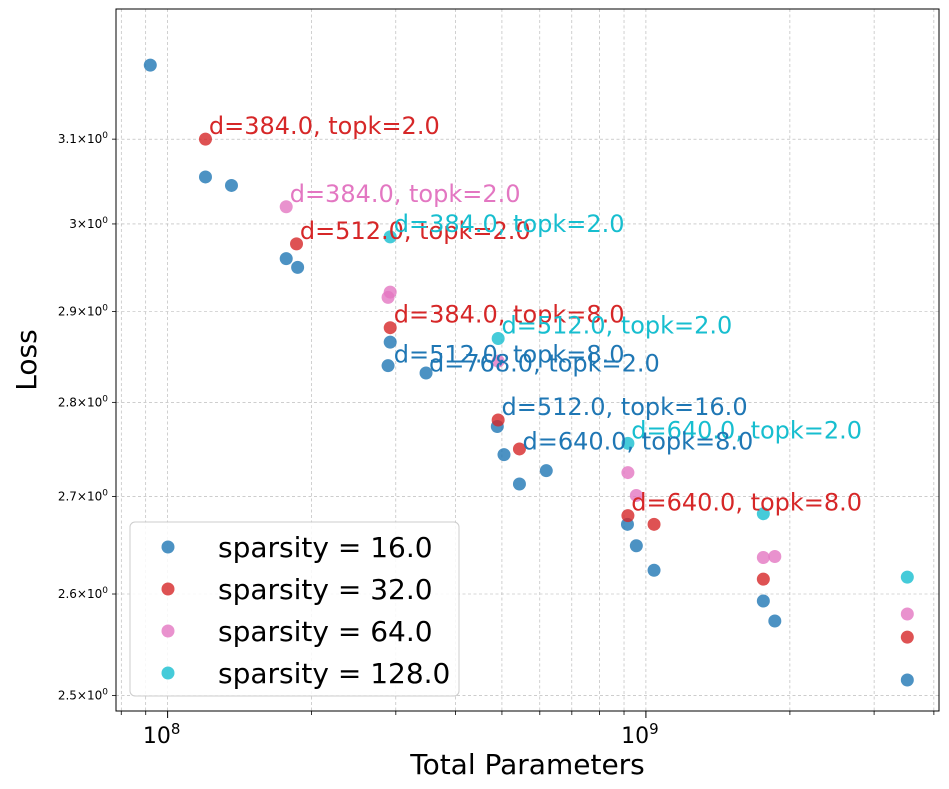 The height and width of the screenshot is (789, 949). What do you see at coordinates (162, 734) in the screenshot?
I see `x-tick-label: 10⁸` at bounding box center [162, 734].